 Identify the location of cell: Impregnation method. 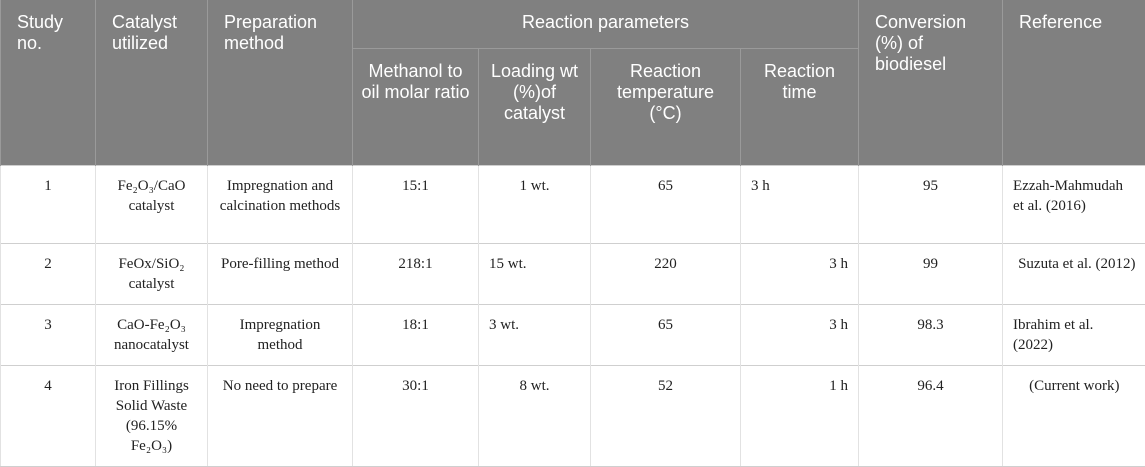
(280, 334).